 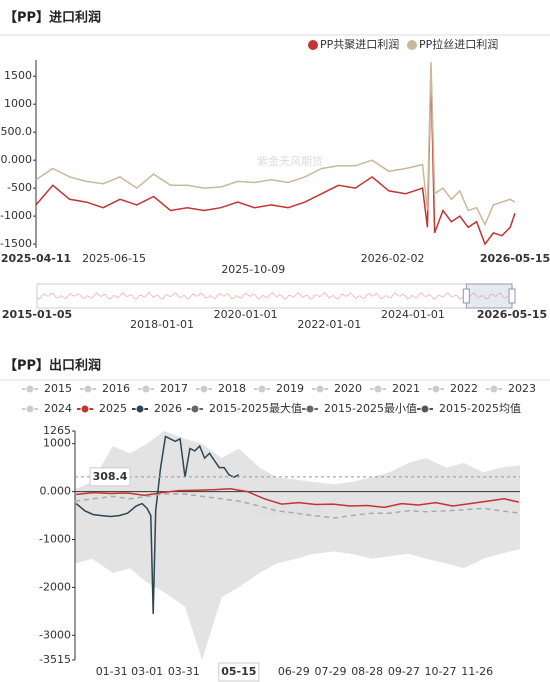 What do you see at coordinates (331, 671) in the screenshot?
I see `x-tick-label: 07-29` at bounding box center [331, 671].